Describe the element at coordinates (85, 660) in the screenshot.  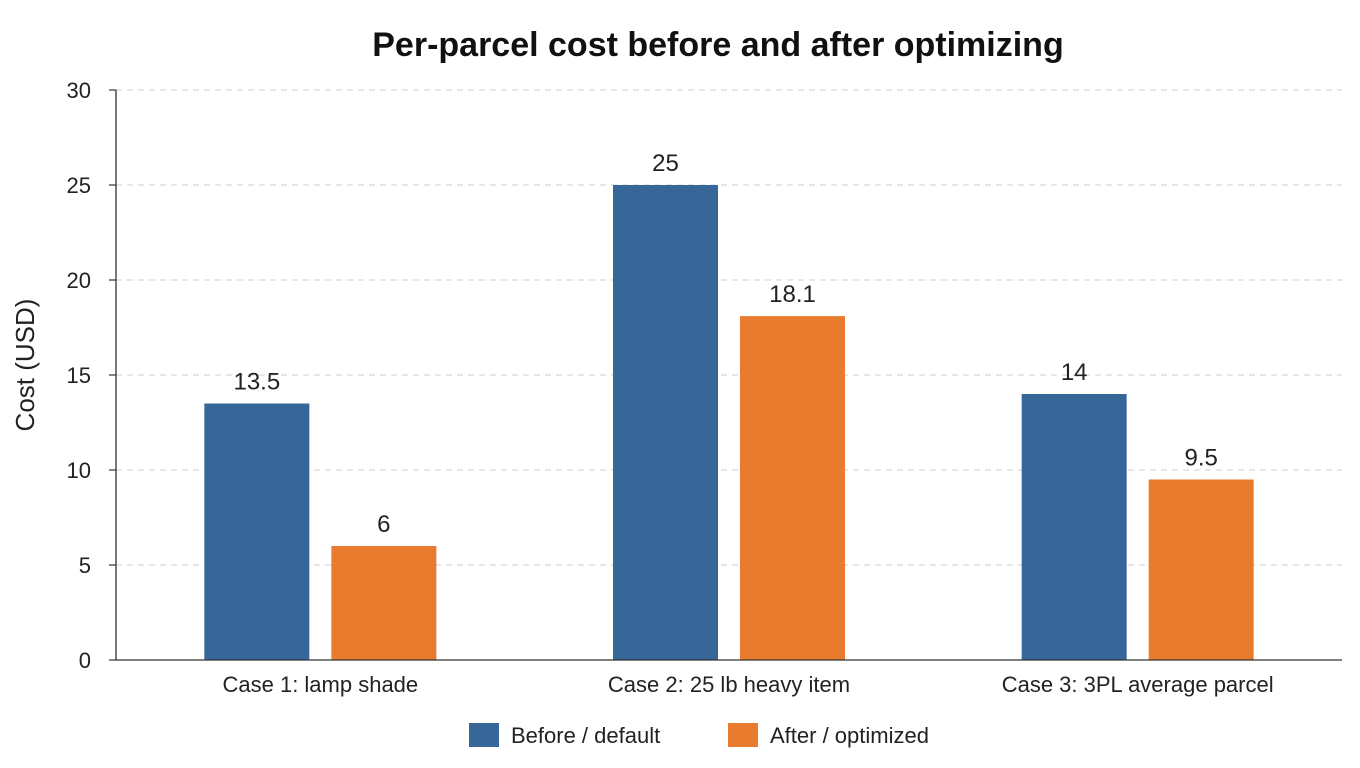
I see `y-tick-label: 0` at that location.